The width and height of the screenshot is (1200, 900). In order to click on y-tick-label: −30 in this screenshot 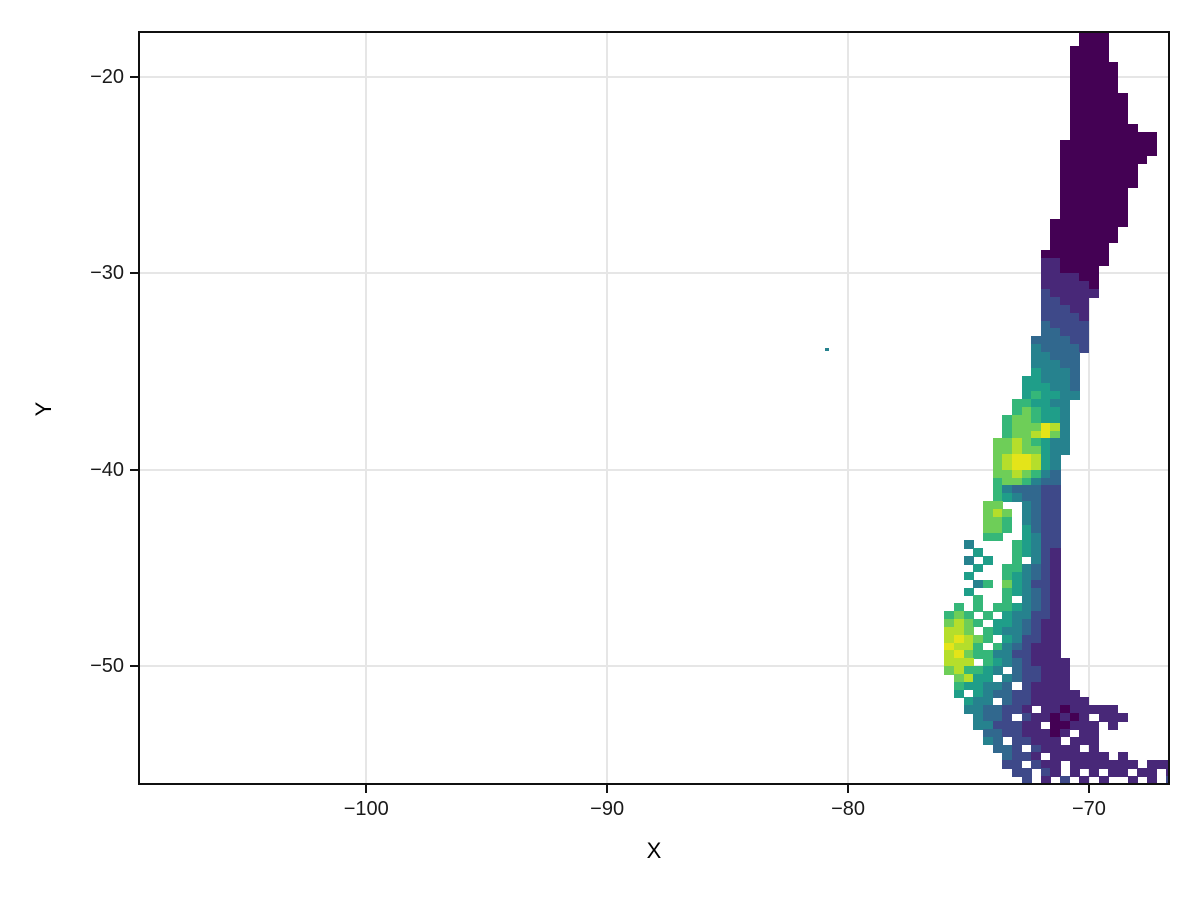, I will do `click(107, 273)`.